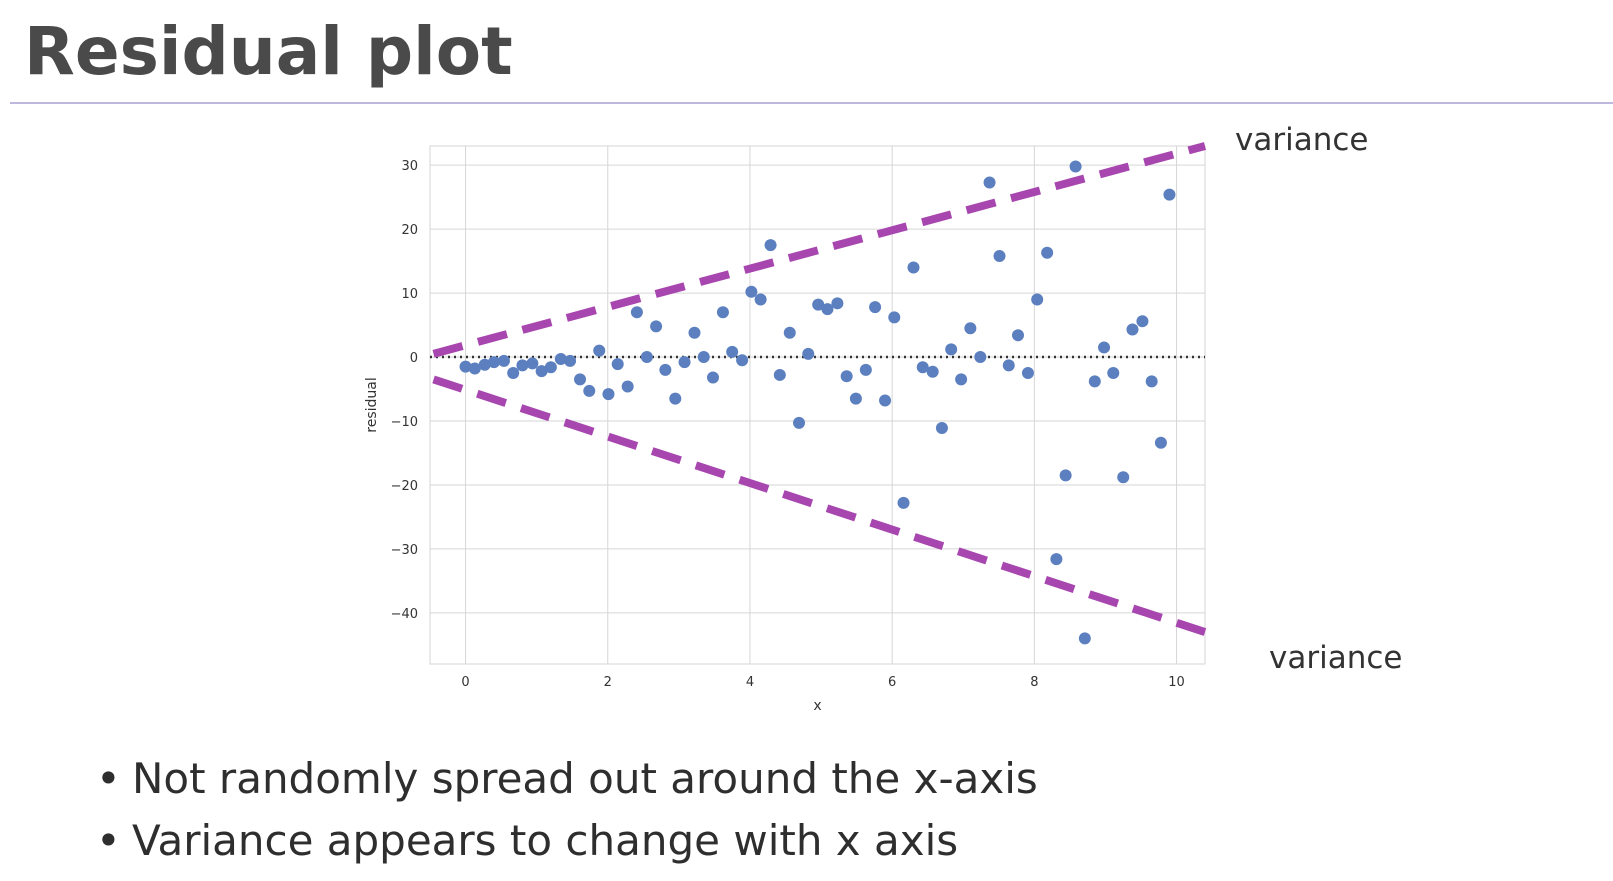  I want to click on x-tick-label: 2, so click(608, 682).